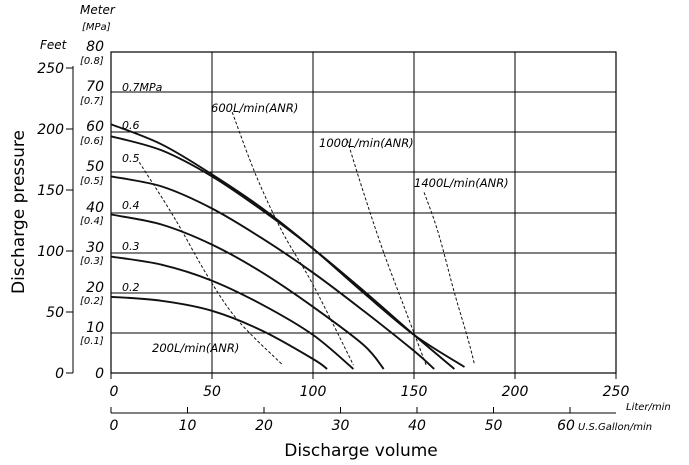 This screenshot has height=465, width=689. I want to click on meter-tick: 80, so click(95, 47).